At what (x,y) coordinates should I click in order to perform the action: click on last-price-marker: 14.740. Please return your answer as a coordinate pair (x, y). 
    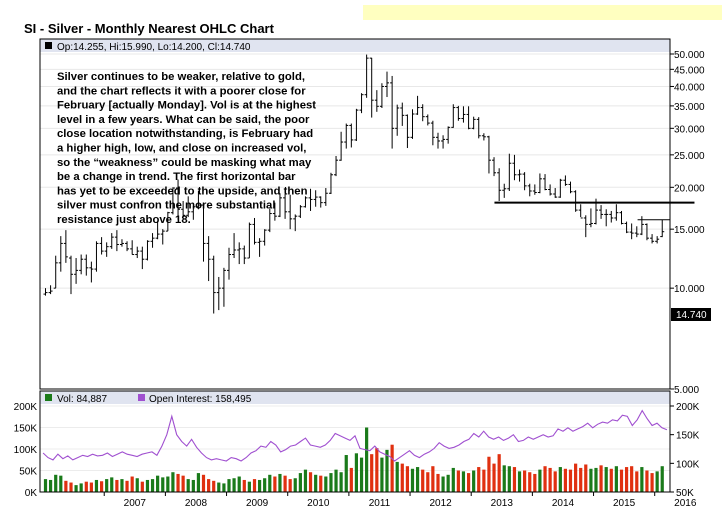
    Looking at the image, I should click on (691, 314).